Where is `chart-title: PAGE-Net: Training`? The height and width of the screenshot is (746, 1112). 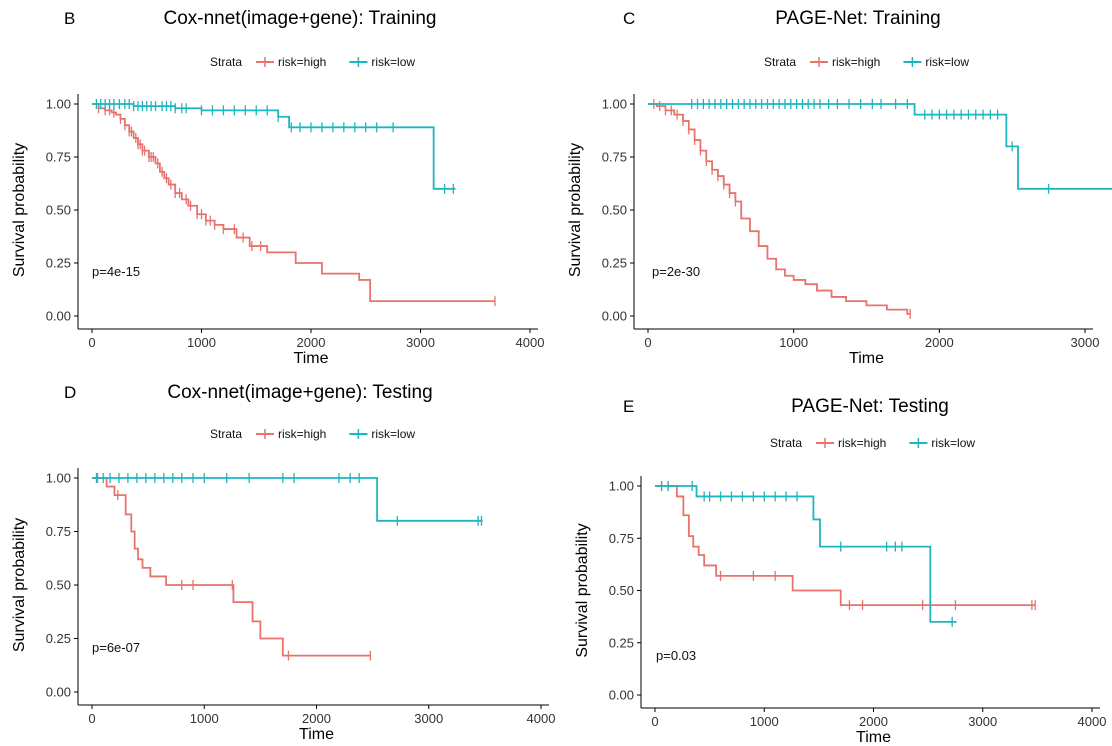 chart-title: PAGE-Net: Training is located at coordinates (857, 18).